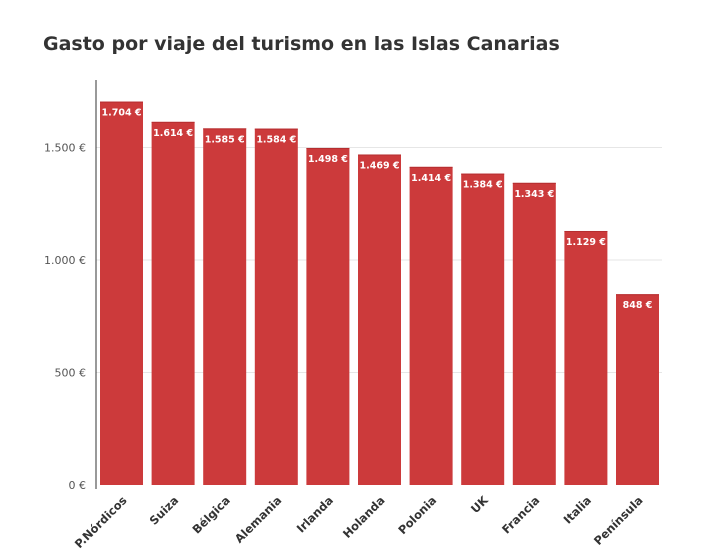  Describe the element at coordinates (65, 260) in the screenshot. I see `y-tick-label: 1.000 €` at that location.